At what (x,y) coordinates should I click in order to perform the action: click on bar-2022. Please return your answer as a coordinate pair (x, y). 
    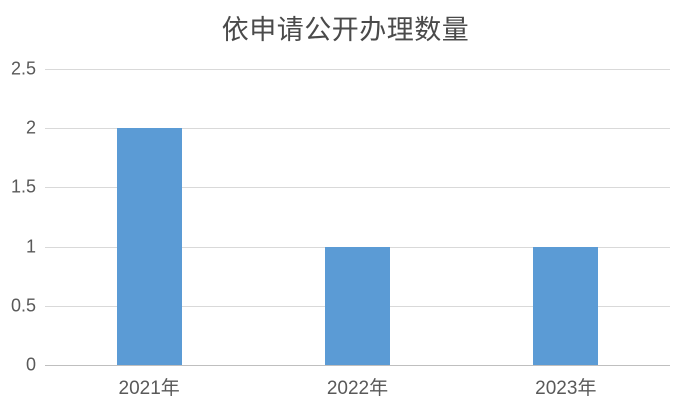
    Looking at the image, I should click on (357, 305).